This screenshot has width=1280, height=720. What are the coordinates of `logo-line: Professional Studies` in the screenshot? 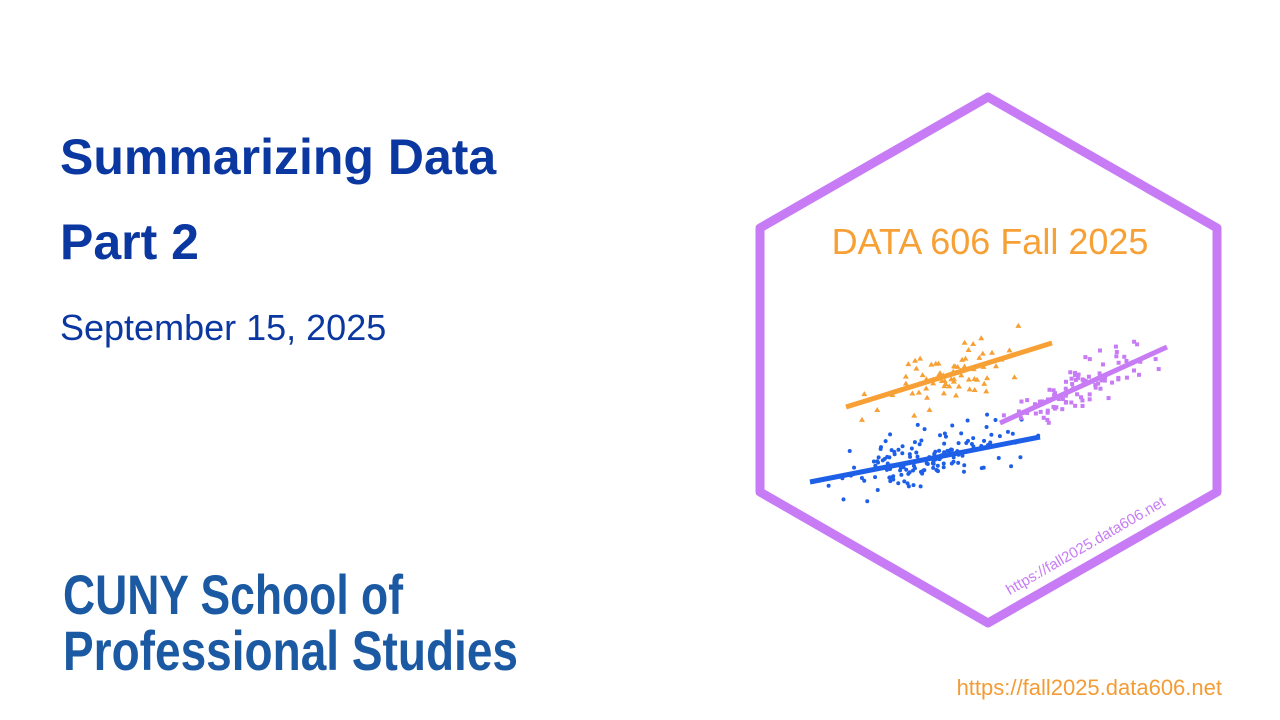 It's located at (290, 650).